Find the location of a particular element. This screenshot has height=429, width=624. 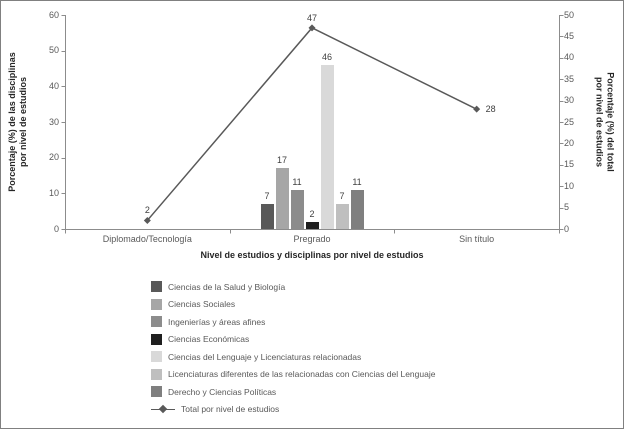

right-axis-tick-label: 20 is located at coordinates (569, 142).